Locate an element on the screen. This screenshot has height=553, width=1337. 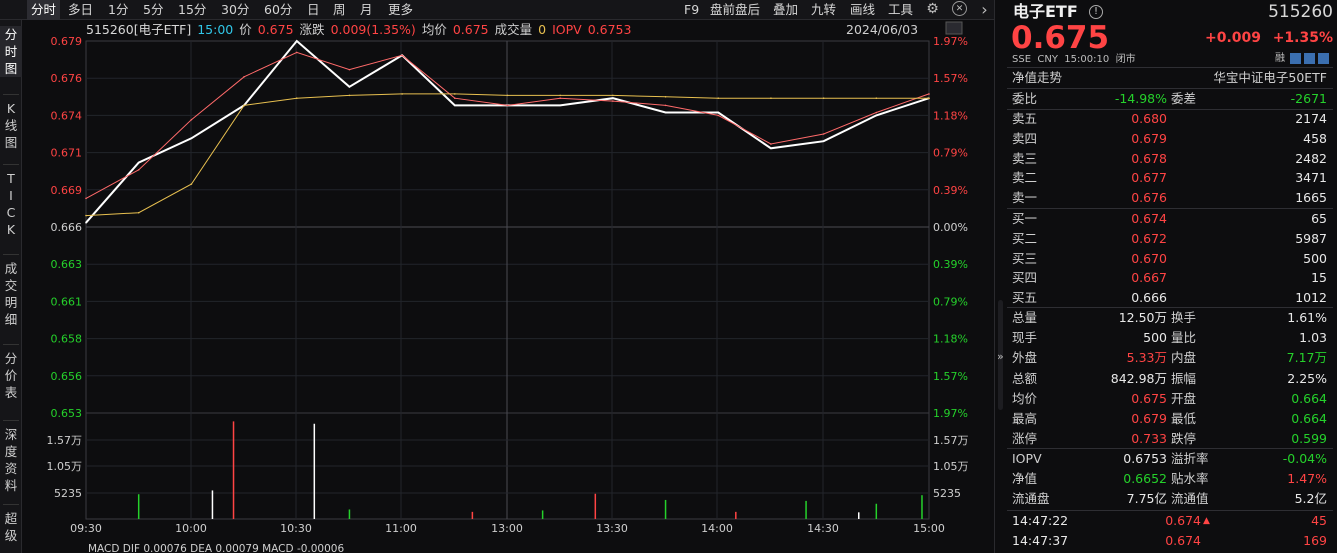
info-icon: ! is located at coordinates (1096, 12).